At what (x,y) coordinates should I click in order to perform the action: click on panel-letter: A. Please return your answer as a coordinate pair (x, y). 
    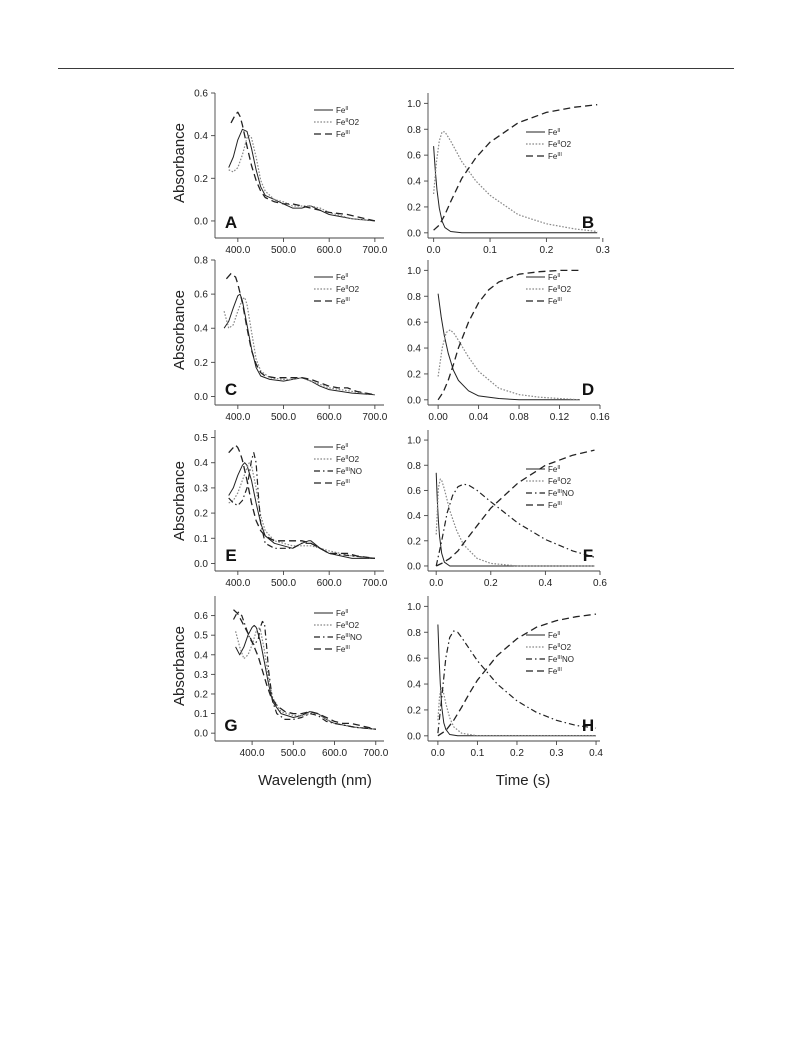
    Looking at the image, I should click on (231, 222).